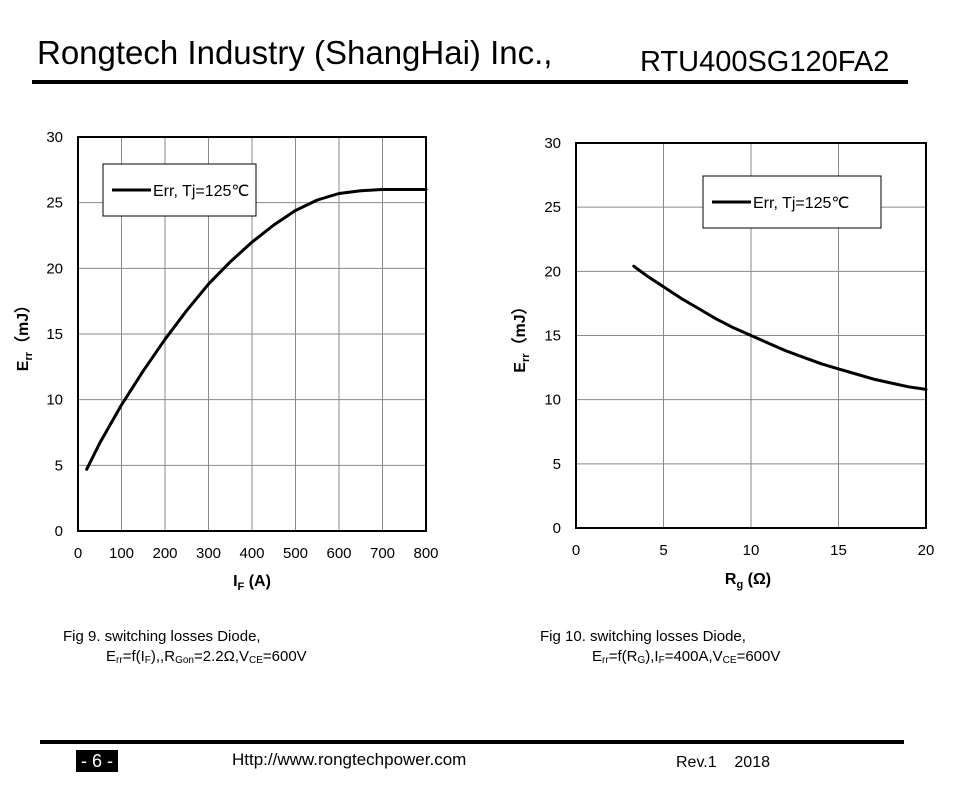 The width and height of the screenshot is (960, 801). What do you see at coordinates (425, 553) in the screenshot?
I see `x-tick-label: 800` at bounding box center [425, 553].